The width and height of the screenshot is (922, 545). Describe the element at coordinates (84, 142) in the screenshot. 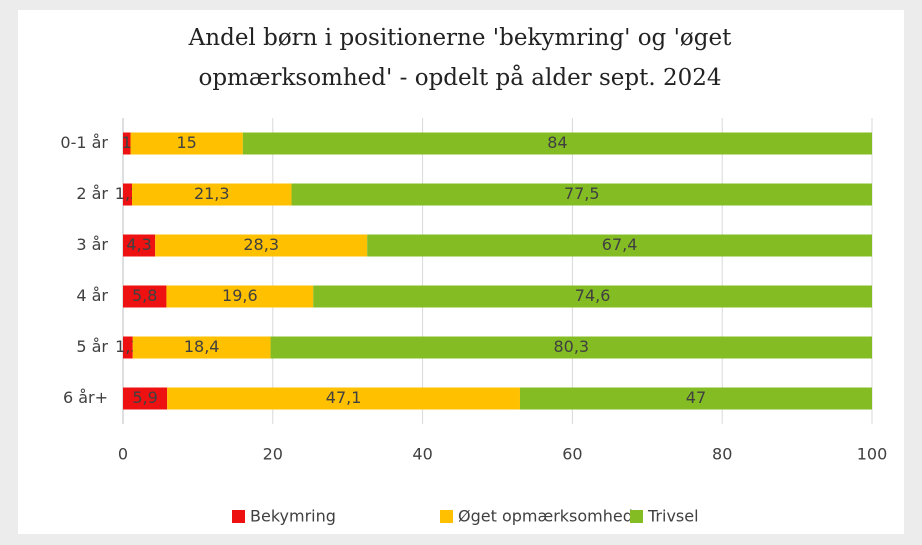

I see `y-tick-label: 0-1 år` at that location.